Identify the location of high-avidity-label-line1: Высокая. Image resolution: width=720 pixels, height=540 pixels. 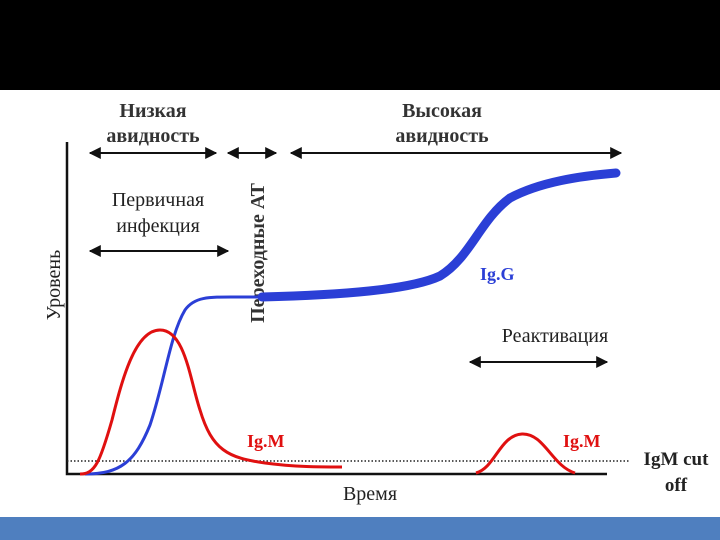
(442, 111).